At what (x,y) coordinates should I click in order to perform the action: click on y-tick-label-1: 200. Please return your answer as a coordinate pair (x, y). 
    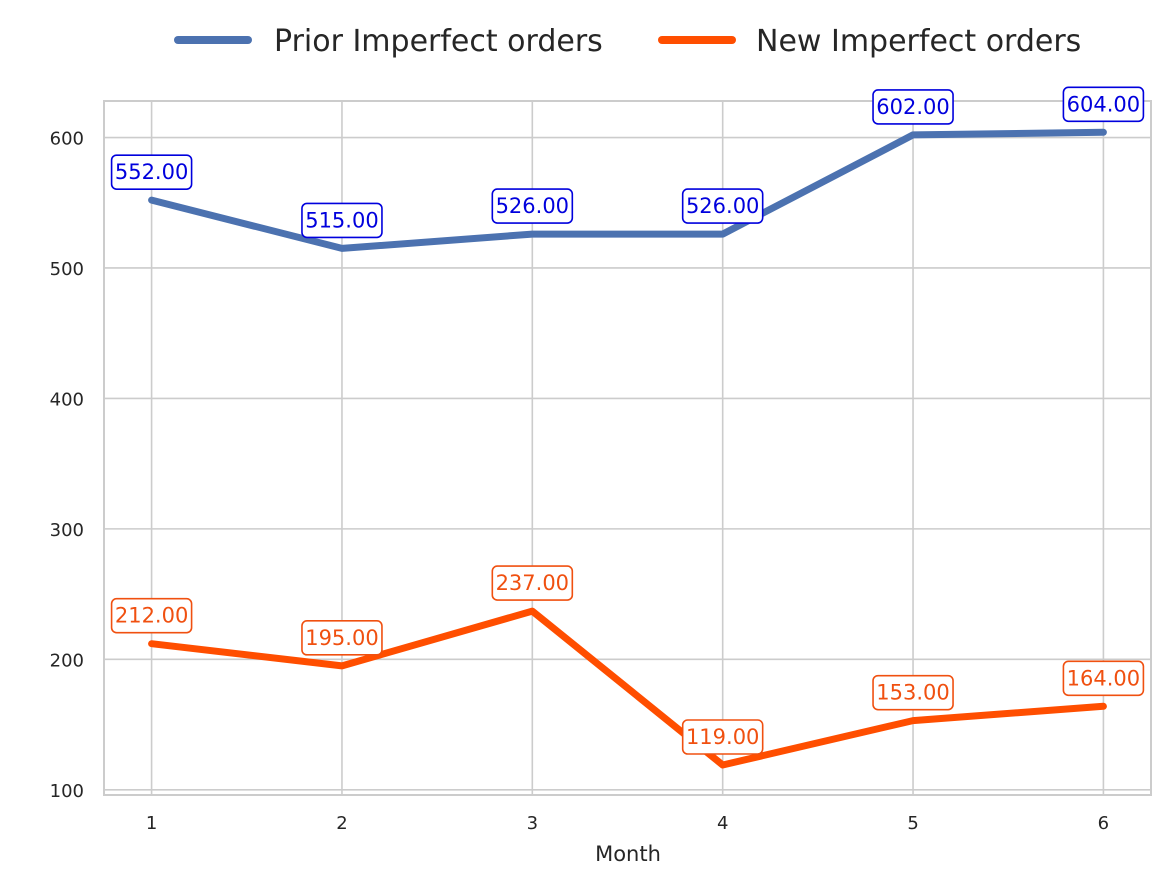
    Looking at the image, I should click on (67, 660).